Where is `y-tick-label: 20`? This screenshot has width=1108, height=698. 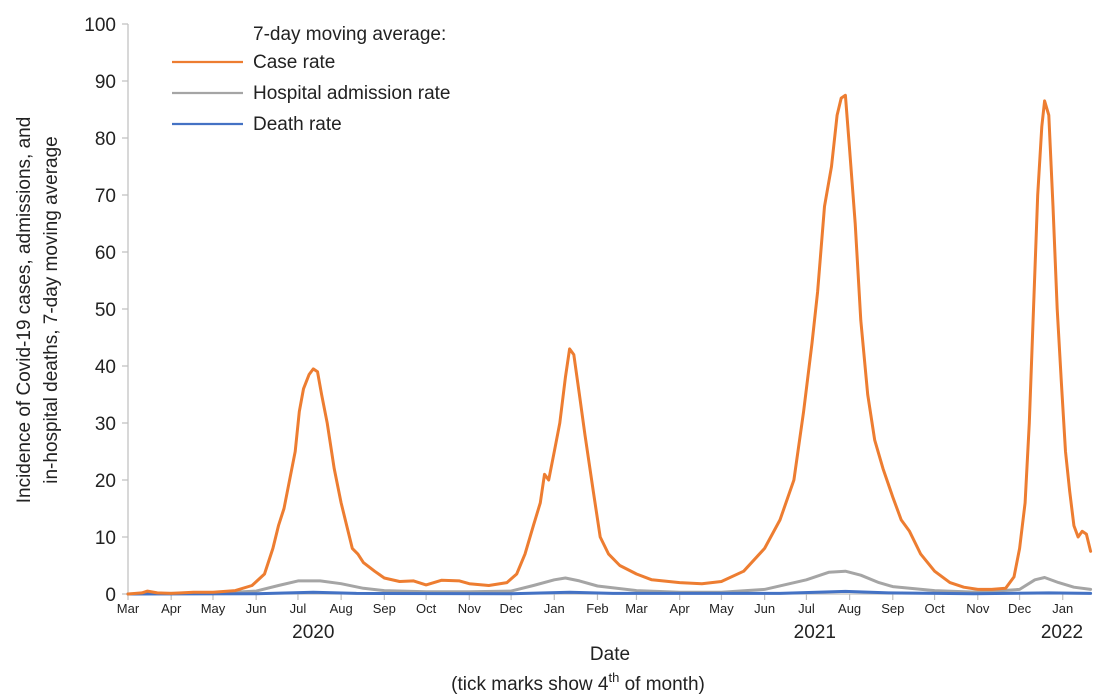
y-tick-label: 20 is located at coordinates (105, 481).